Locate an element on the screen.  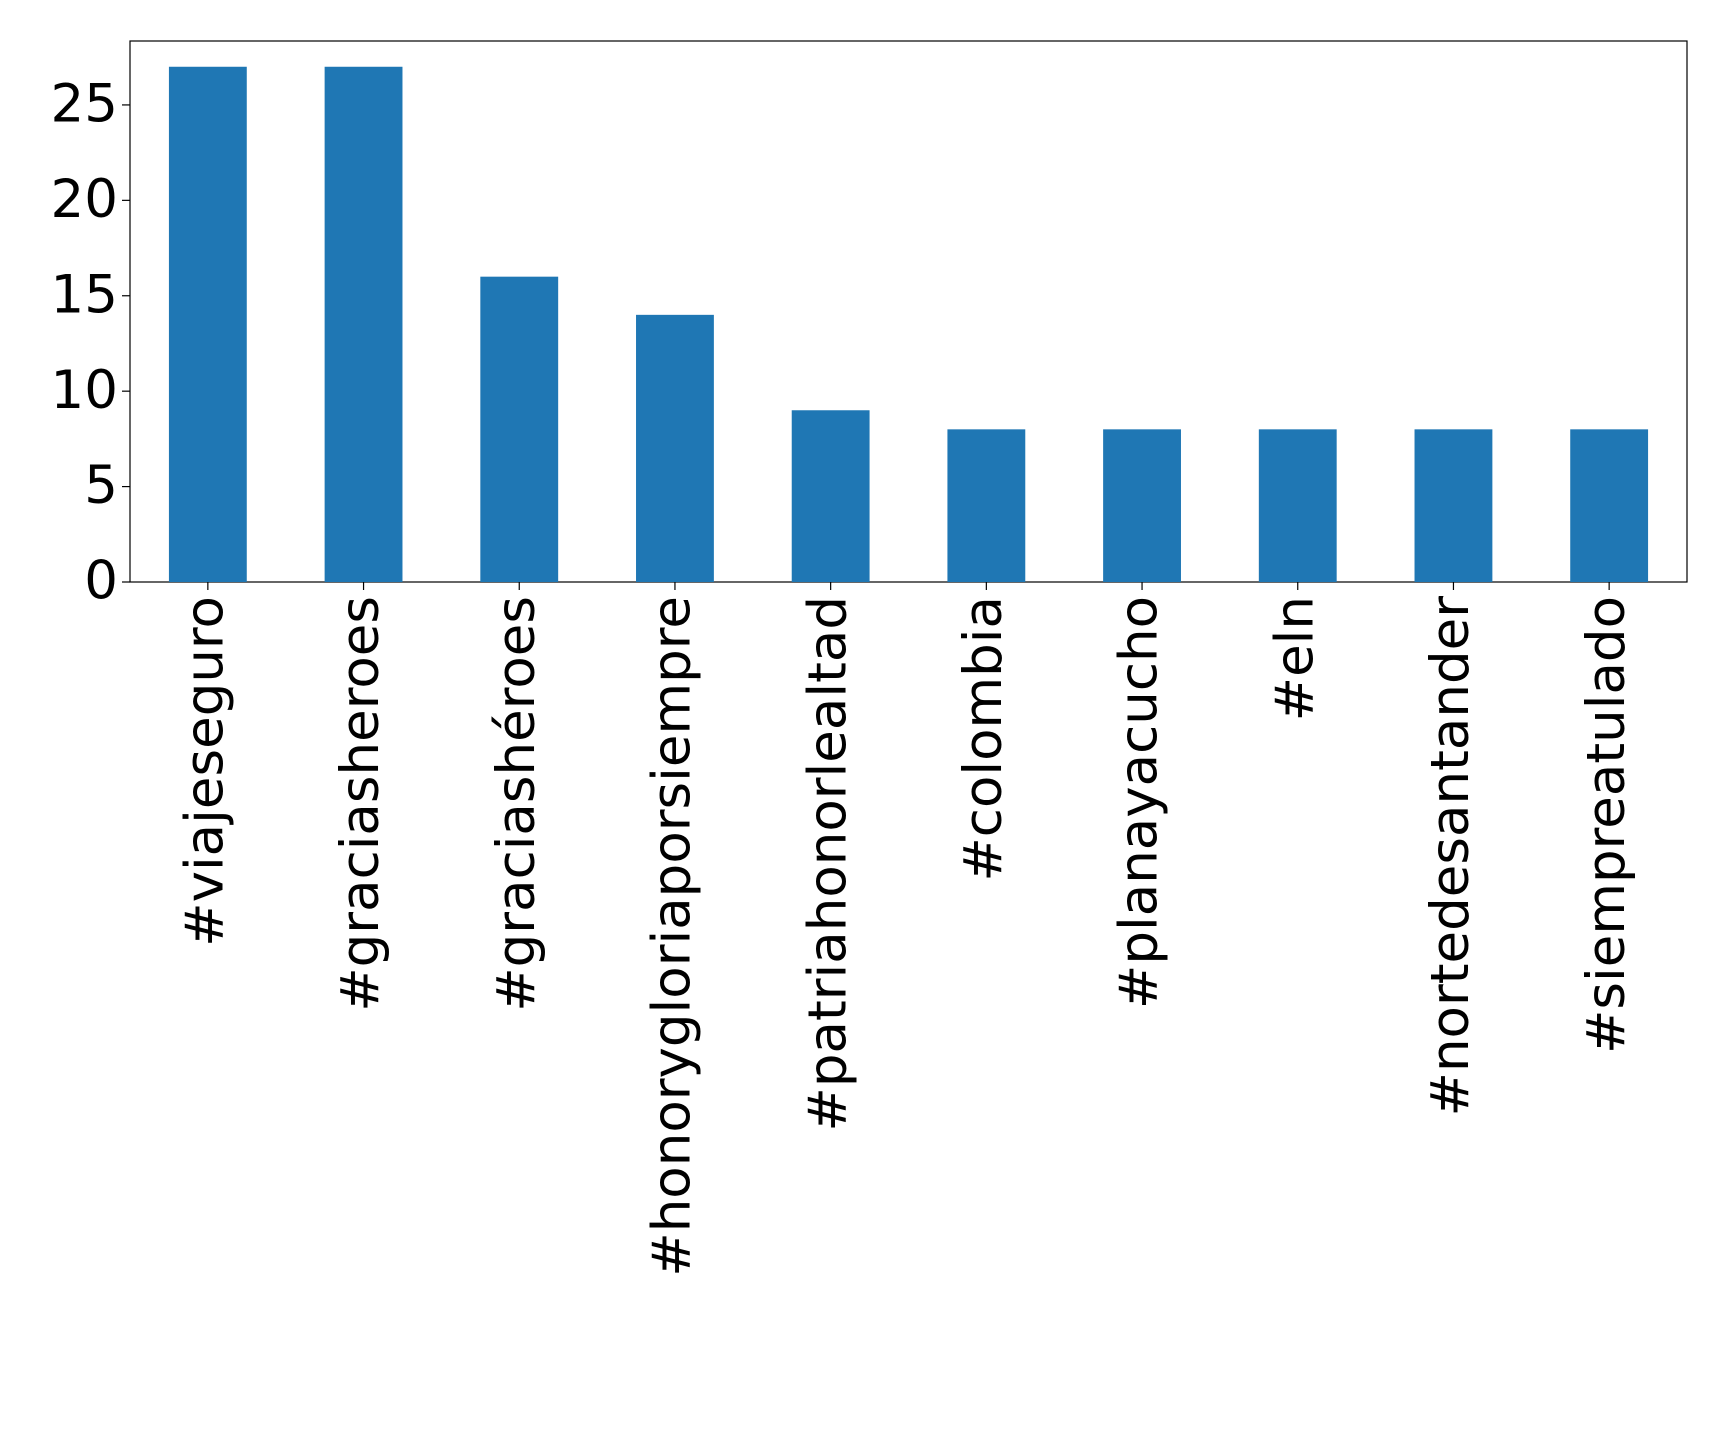
x-tick-label: #nortedesantander is located at coordinates (1450, 856).